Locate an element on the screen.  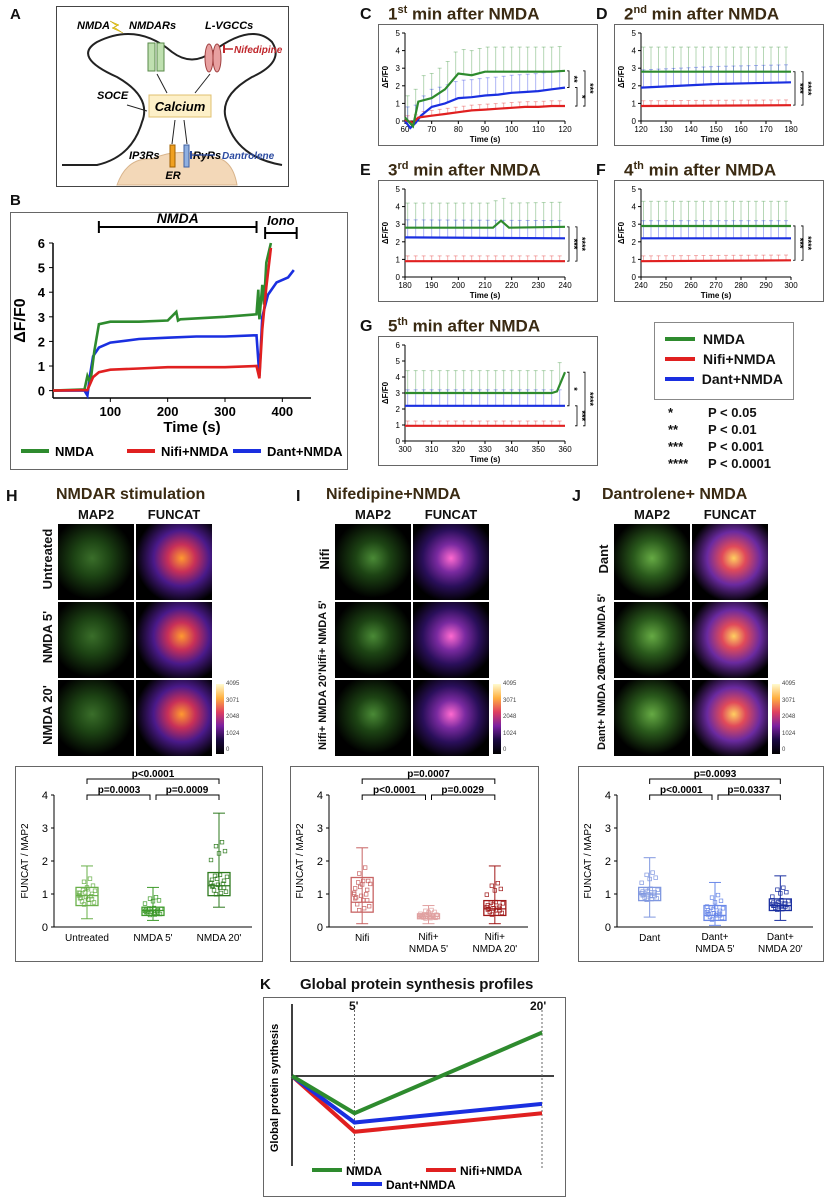
x-tick-label: 230 is located at coordinates (539, 285).